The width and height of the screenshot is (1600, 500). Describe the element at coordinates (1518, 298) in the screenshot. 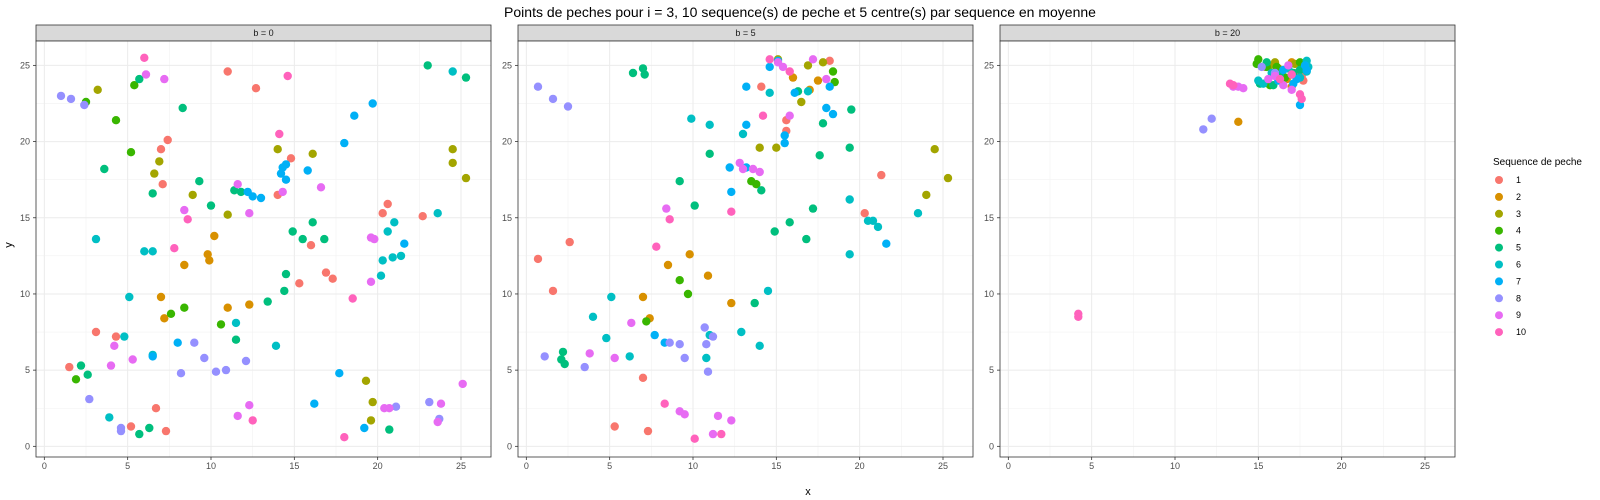

I see `legend-label: 8` at that location.